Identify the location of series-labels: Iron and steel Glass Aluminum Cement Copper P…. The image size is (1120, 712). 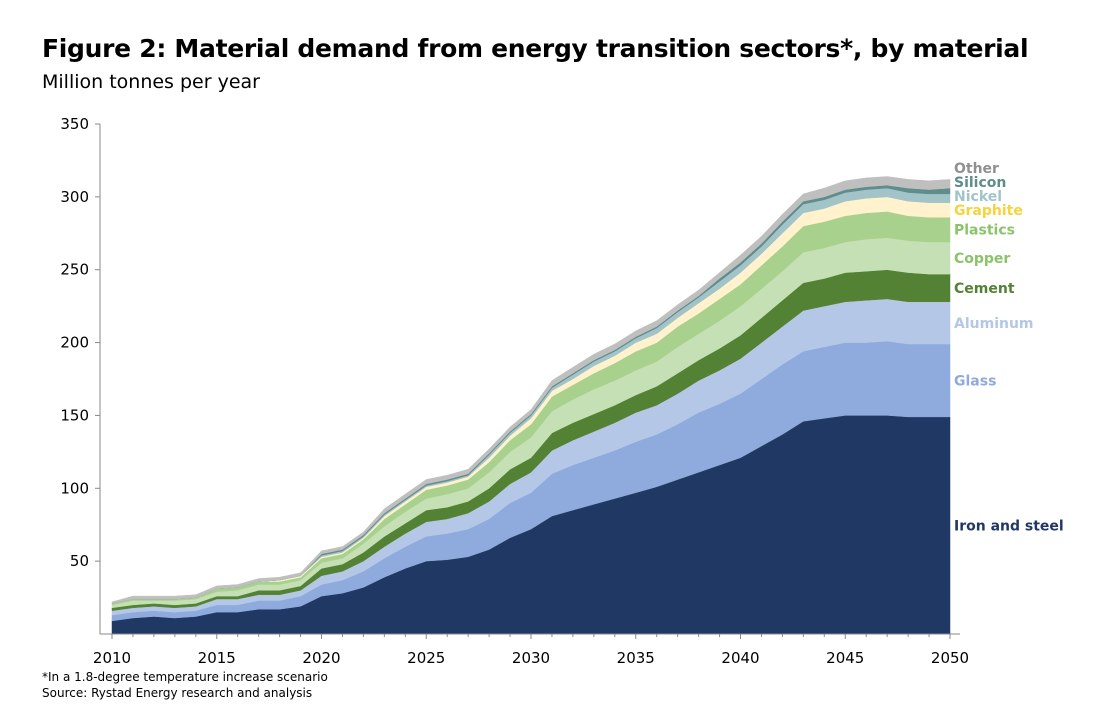
(1009, 347).